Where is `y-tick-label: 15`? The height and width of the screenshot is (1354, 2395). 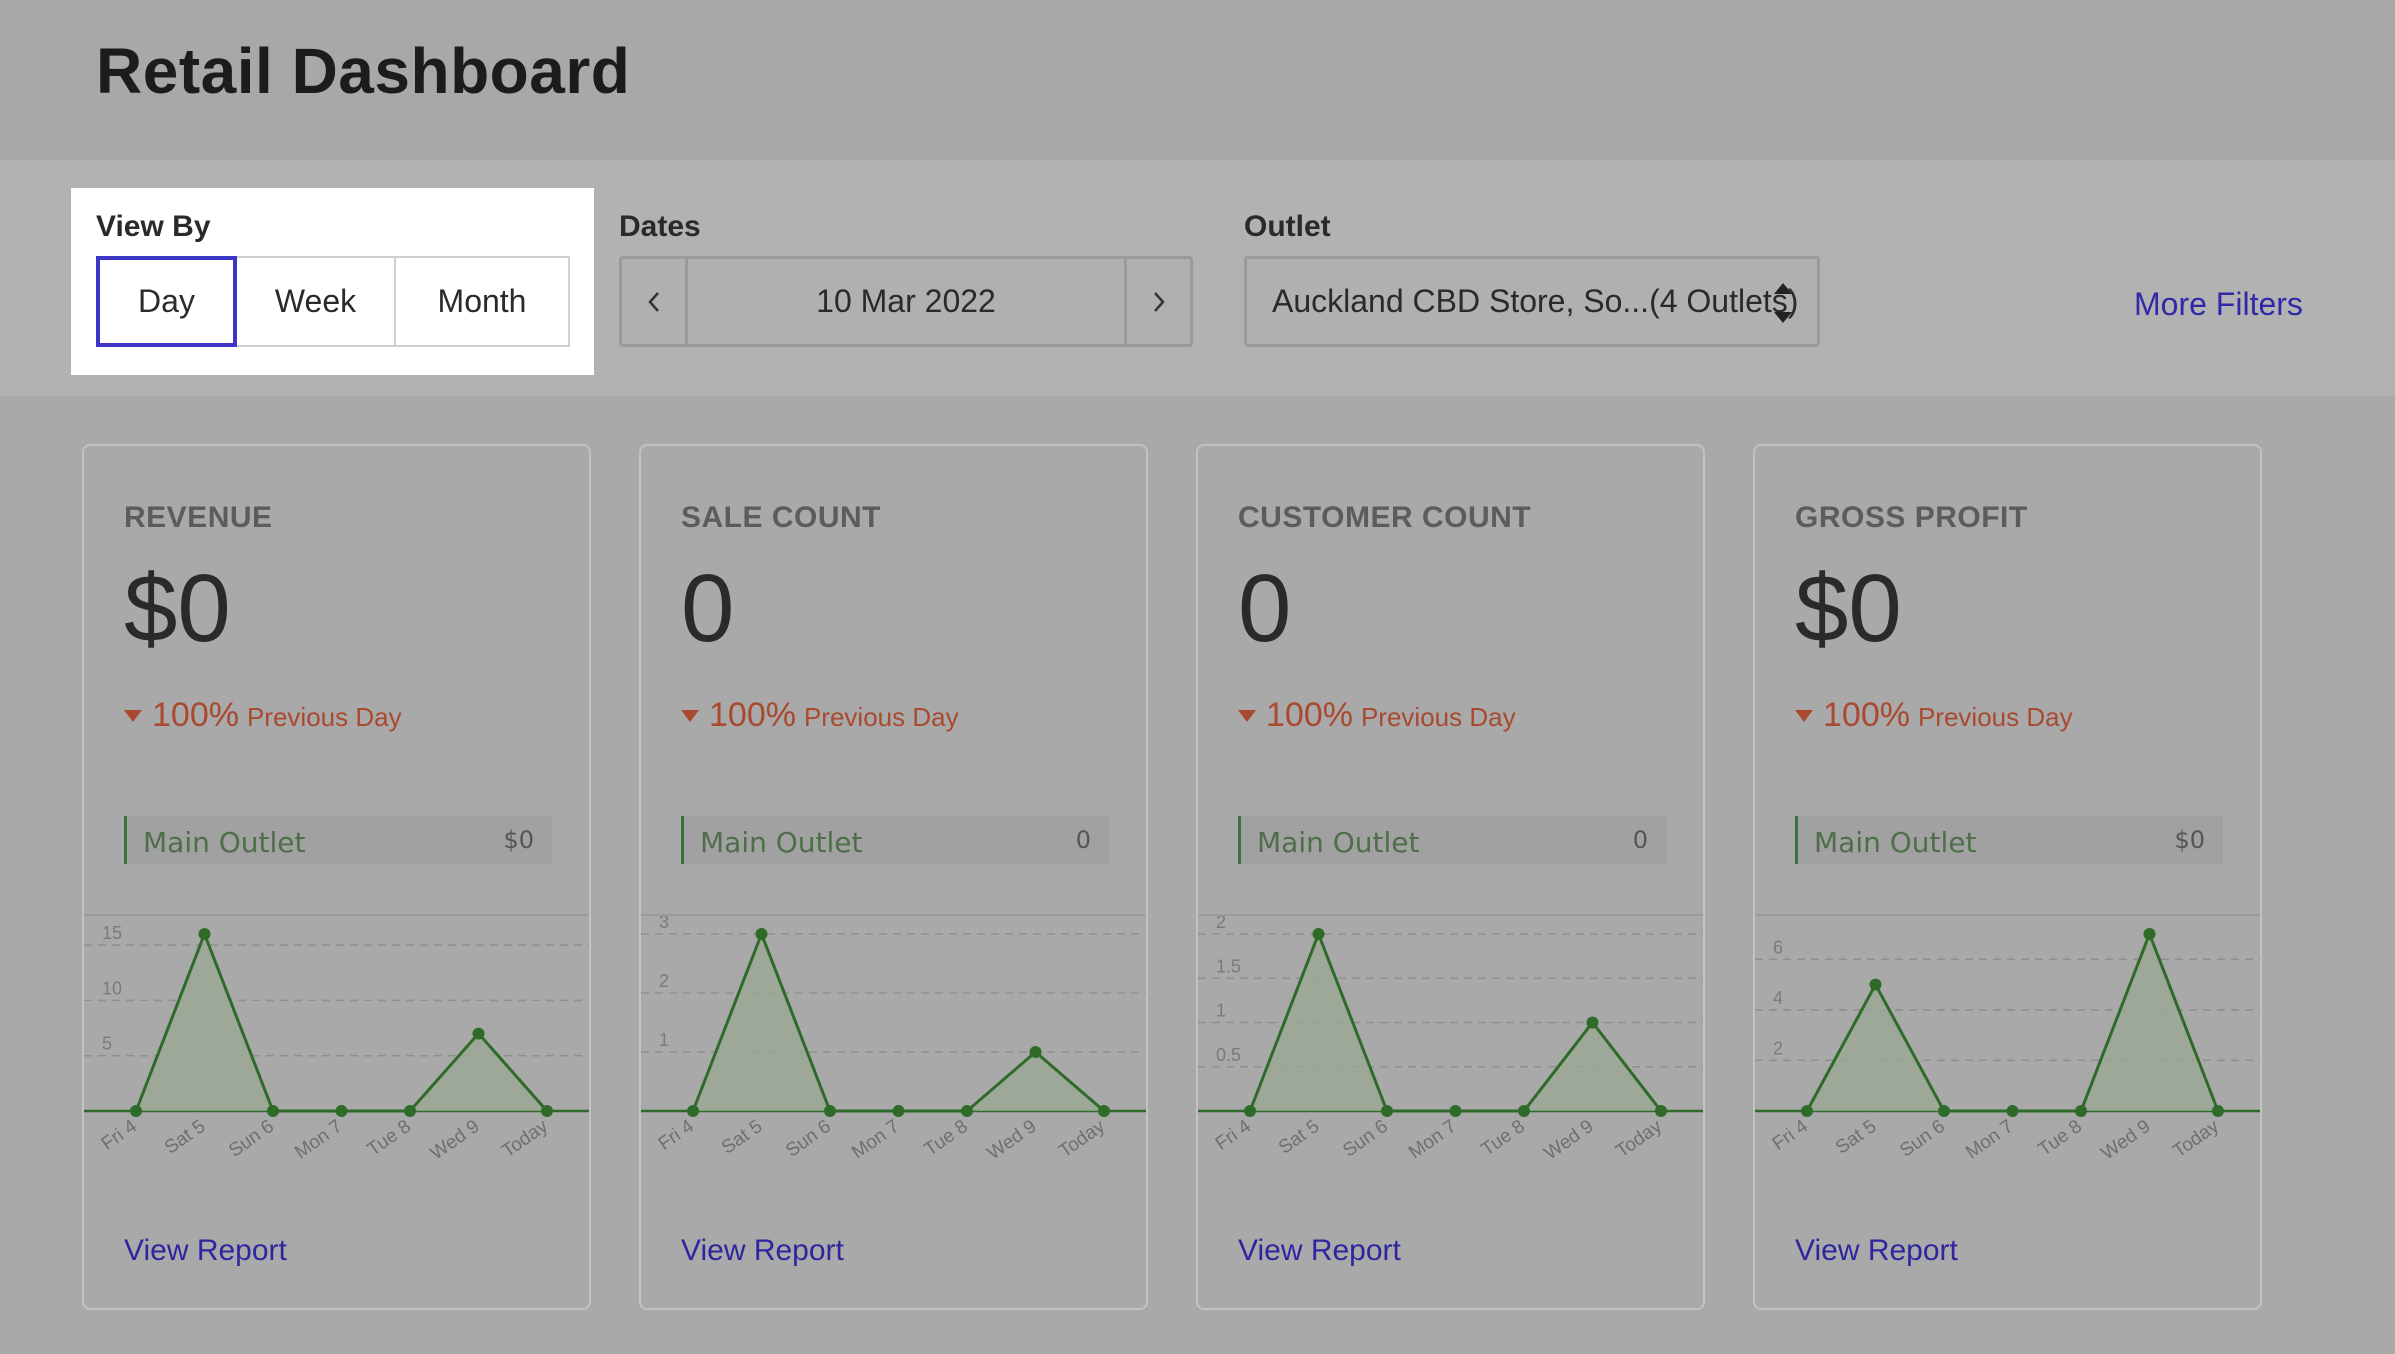 y-tick-label: 15 is located at coordinates (112, 933).